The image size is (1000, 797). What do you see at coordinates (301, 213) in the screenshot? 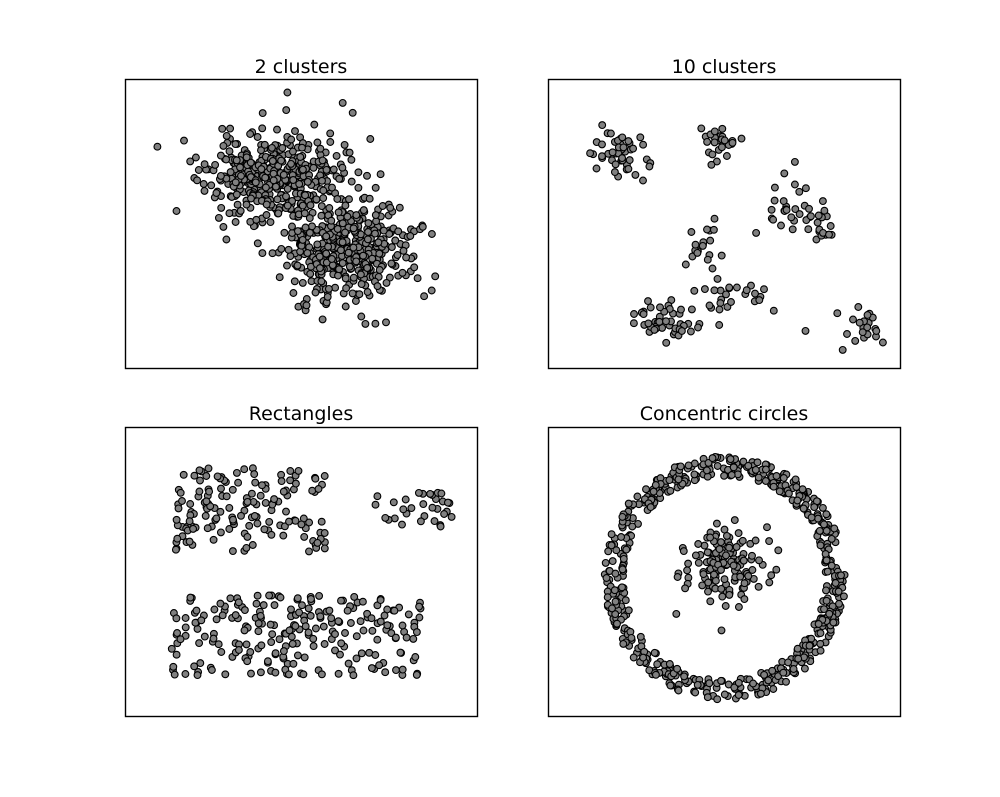
I see `panel-2-clusters: 2 clusters` at bounding box center [301, 213].